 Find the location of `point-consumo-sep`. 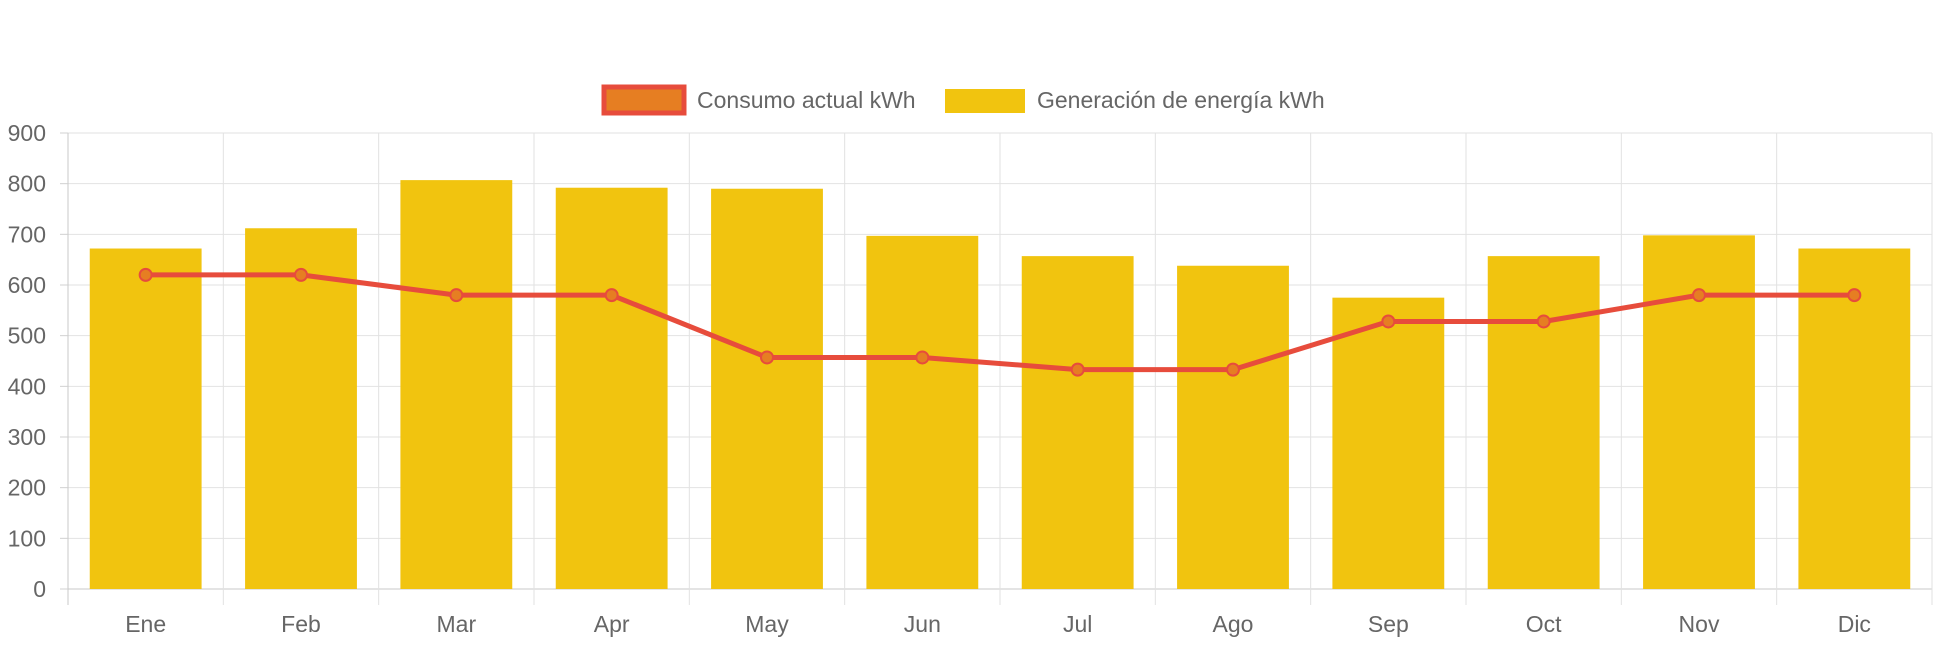

point-consumo-sep is located at coordinates (1388, 321).